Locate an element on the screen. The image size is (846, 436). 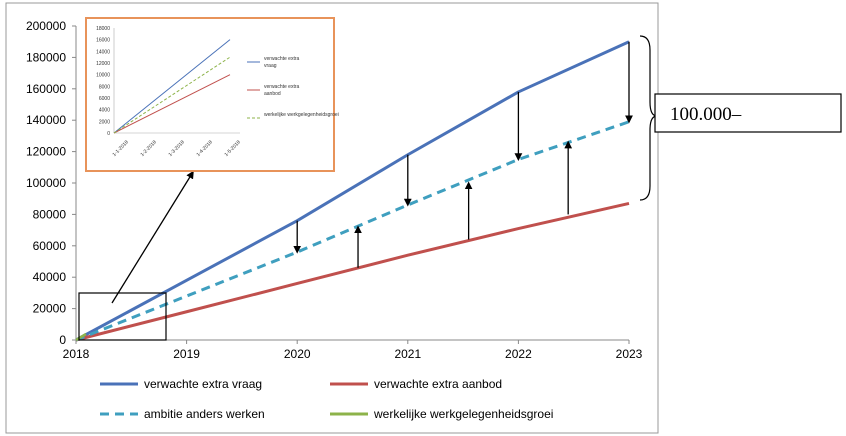
x-tick-label: 2020 is located at coordinates (297, 354).